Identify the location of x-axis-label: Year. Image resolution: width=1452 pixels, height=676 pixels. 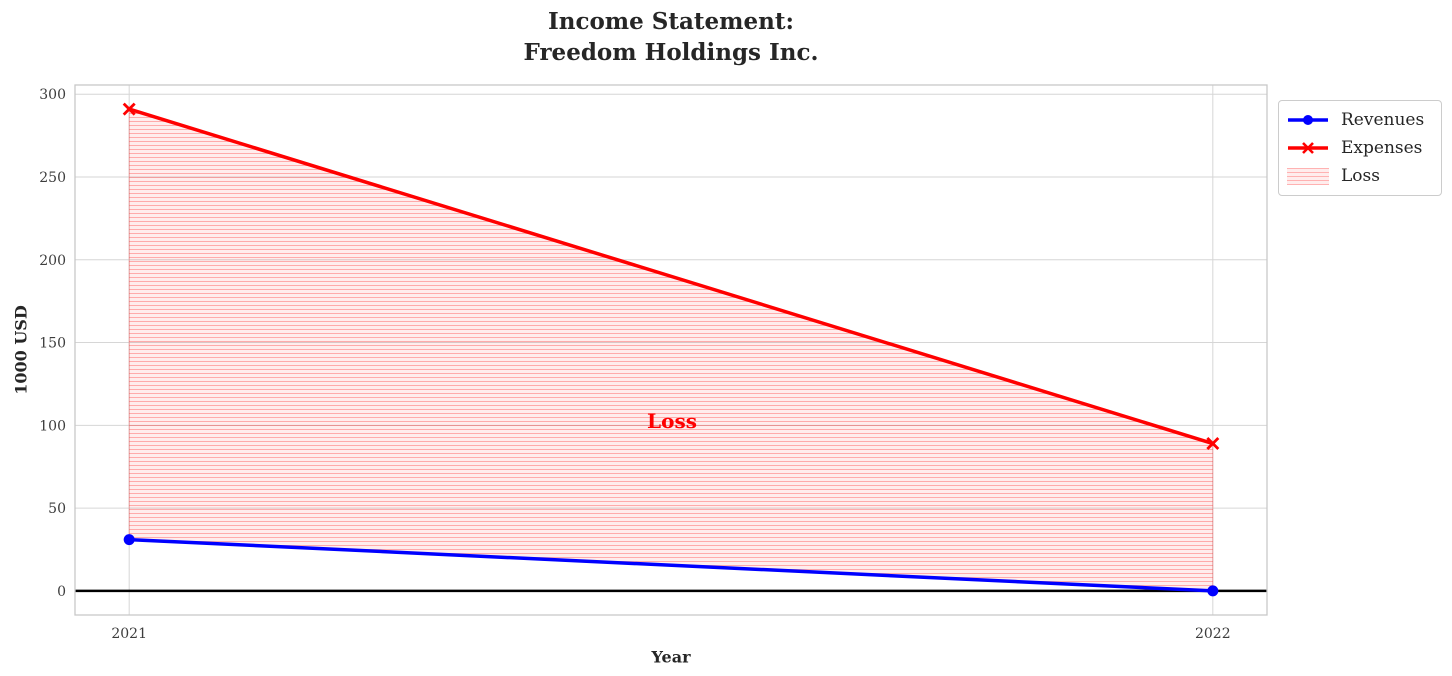
(671, 657).